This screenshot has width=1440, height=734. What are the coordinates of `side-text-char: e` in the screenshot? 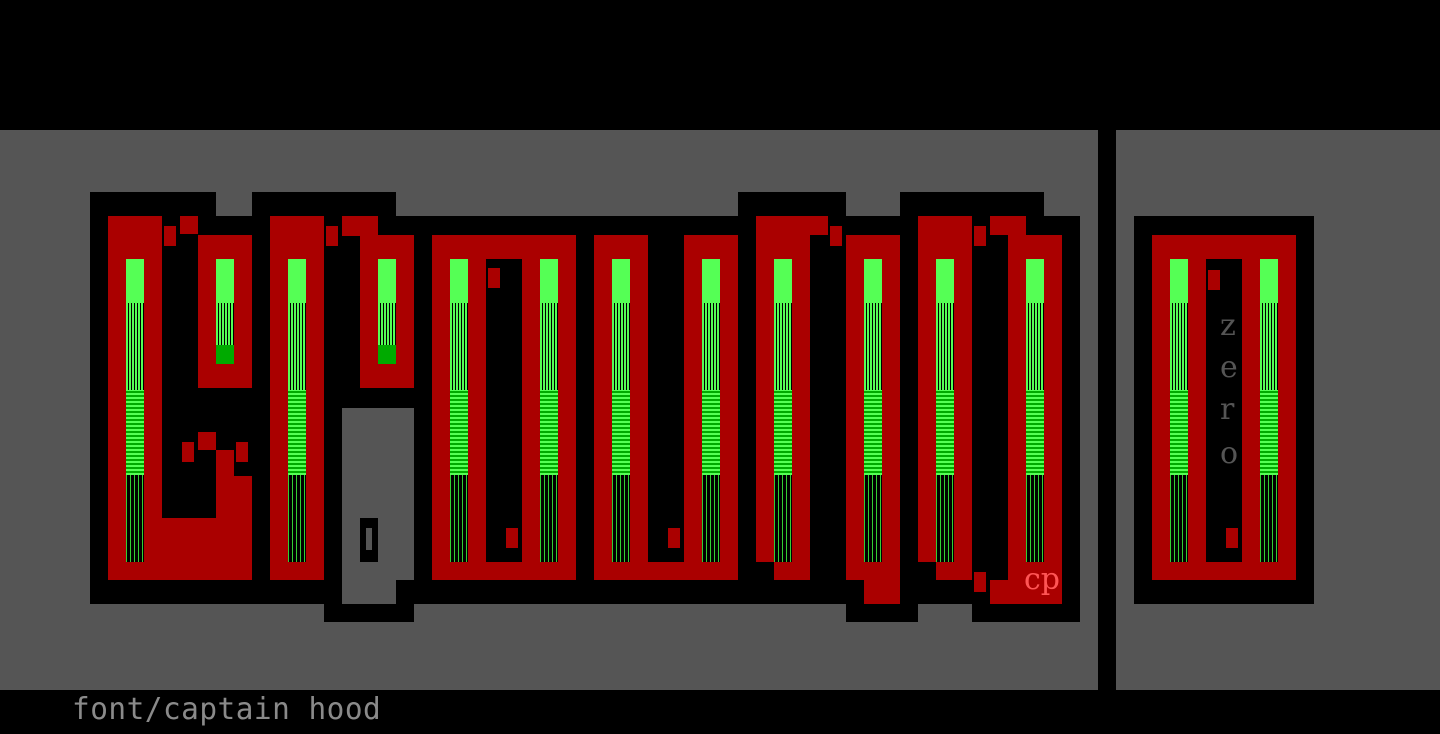 It's located at (1229, 367).